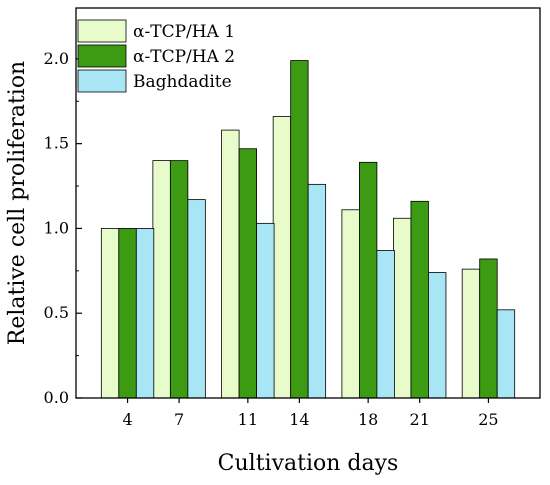 This screenshot has width=550, height=485. I want to click on y-tick-label: 0.5, so click(56, 312).